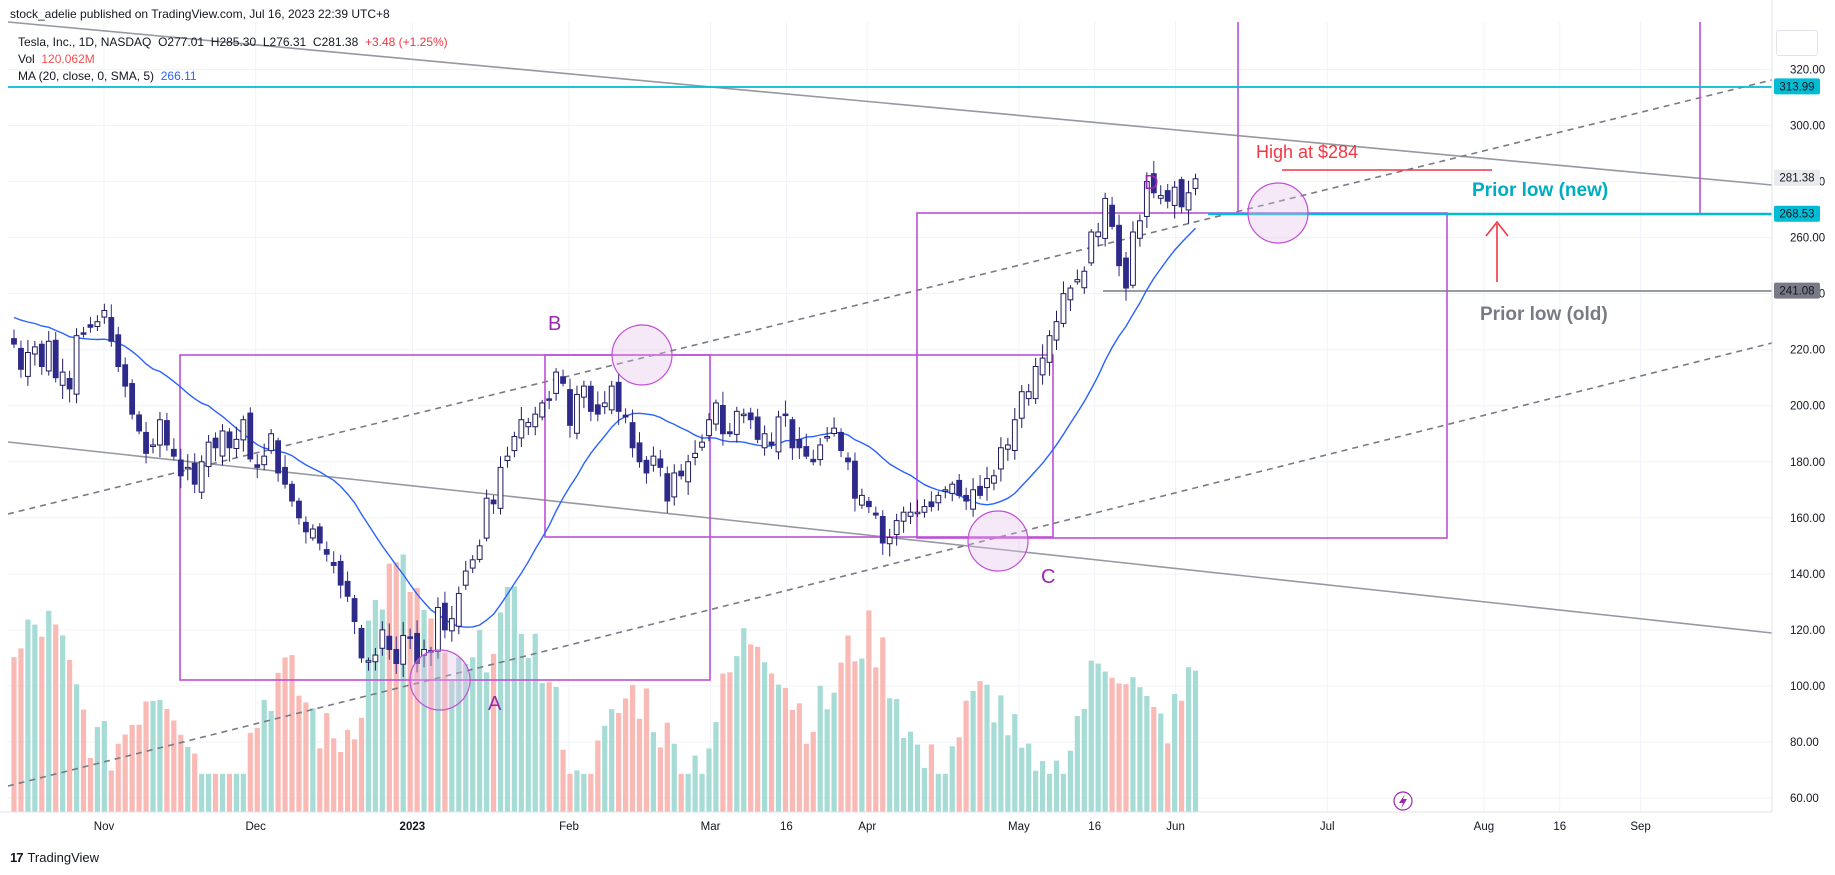  What do you see at coordinates (1175, 827) in the screenshot?
I see `time-tick-label: Jun` at bounding box center [1175, 827].